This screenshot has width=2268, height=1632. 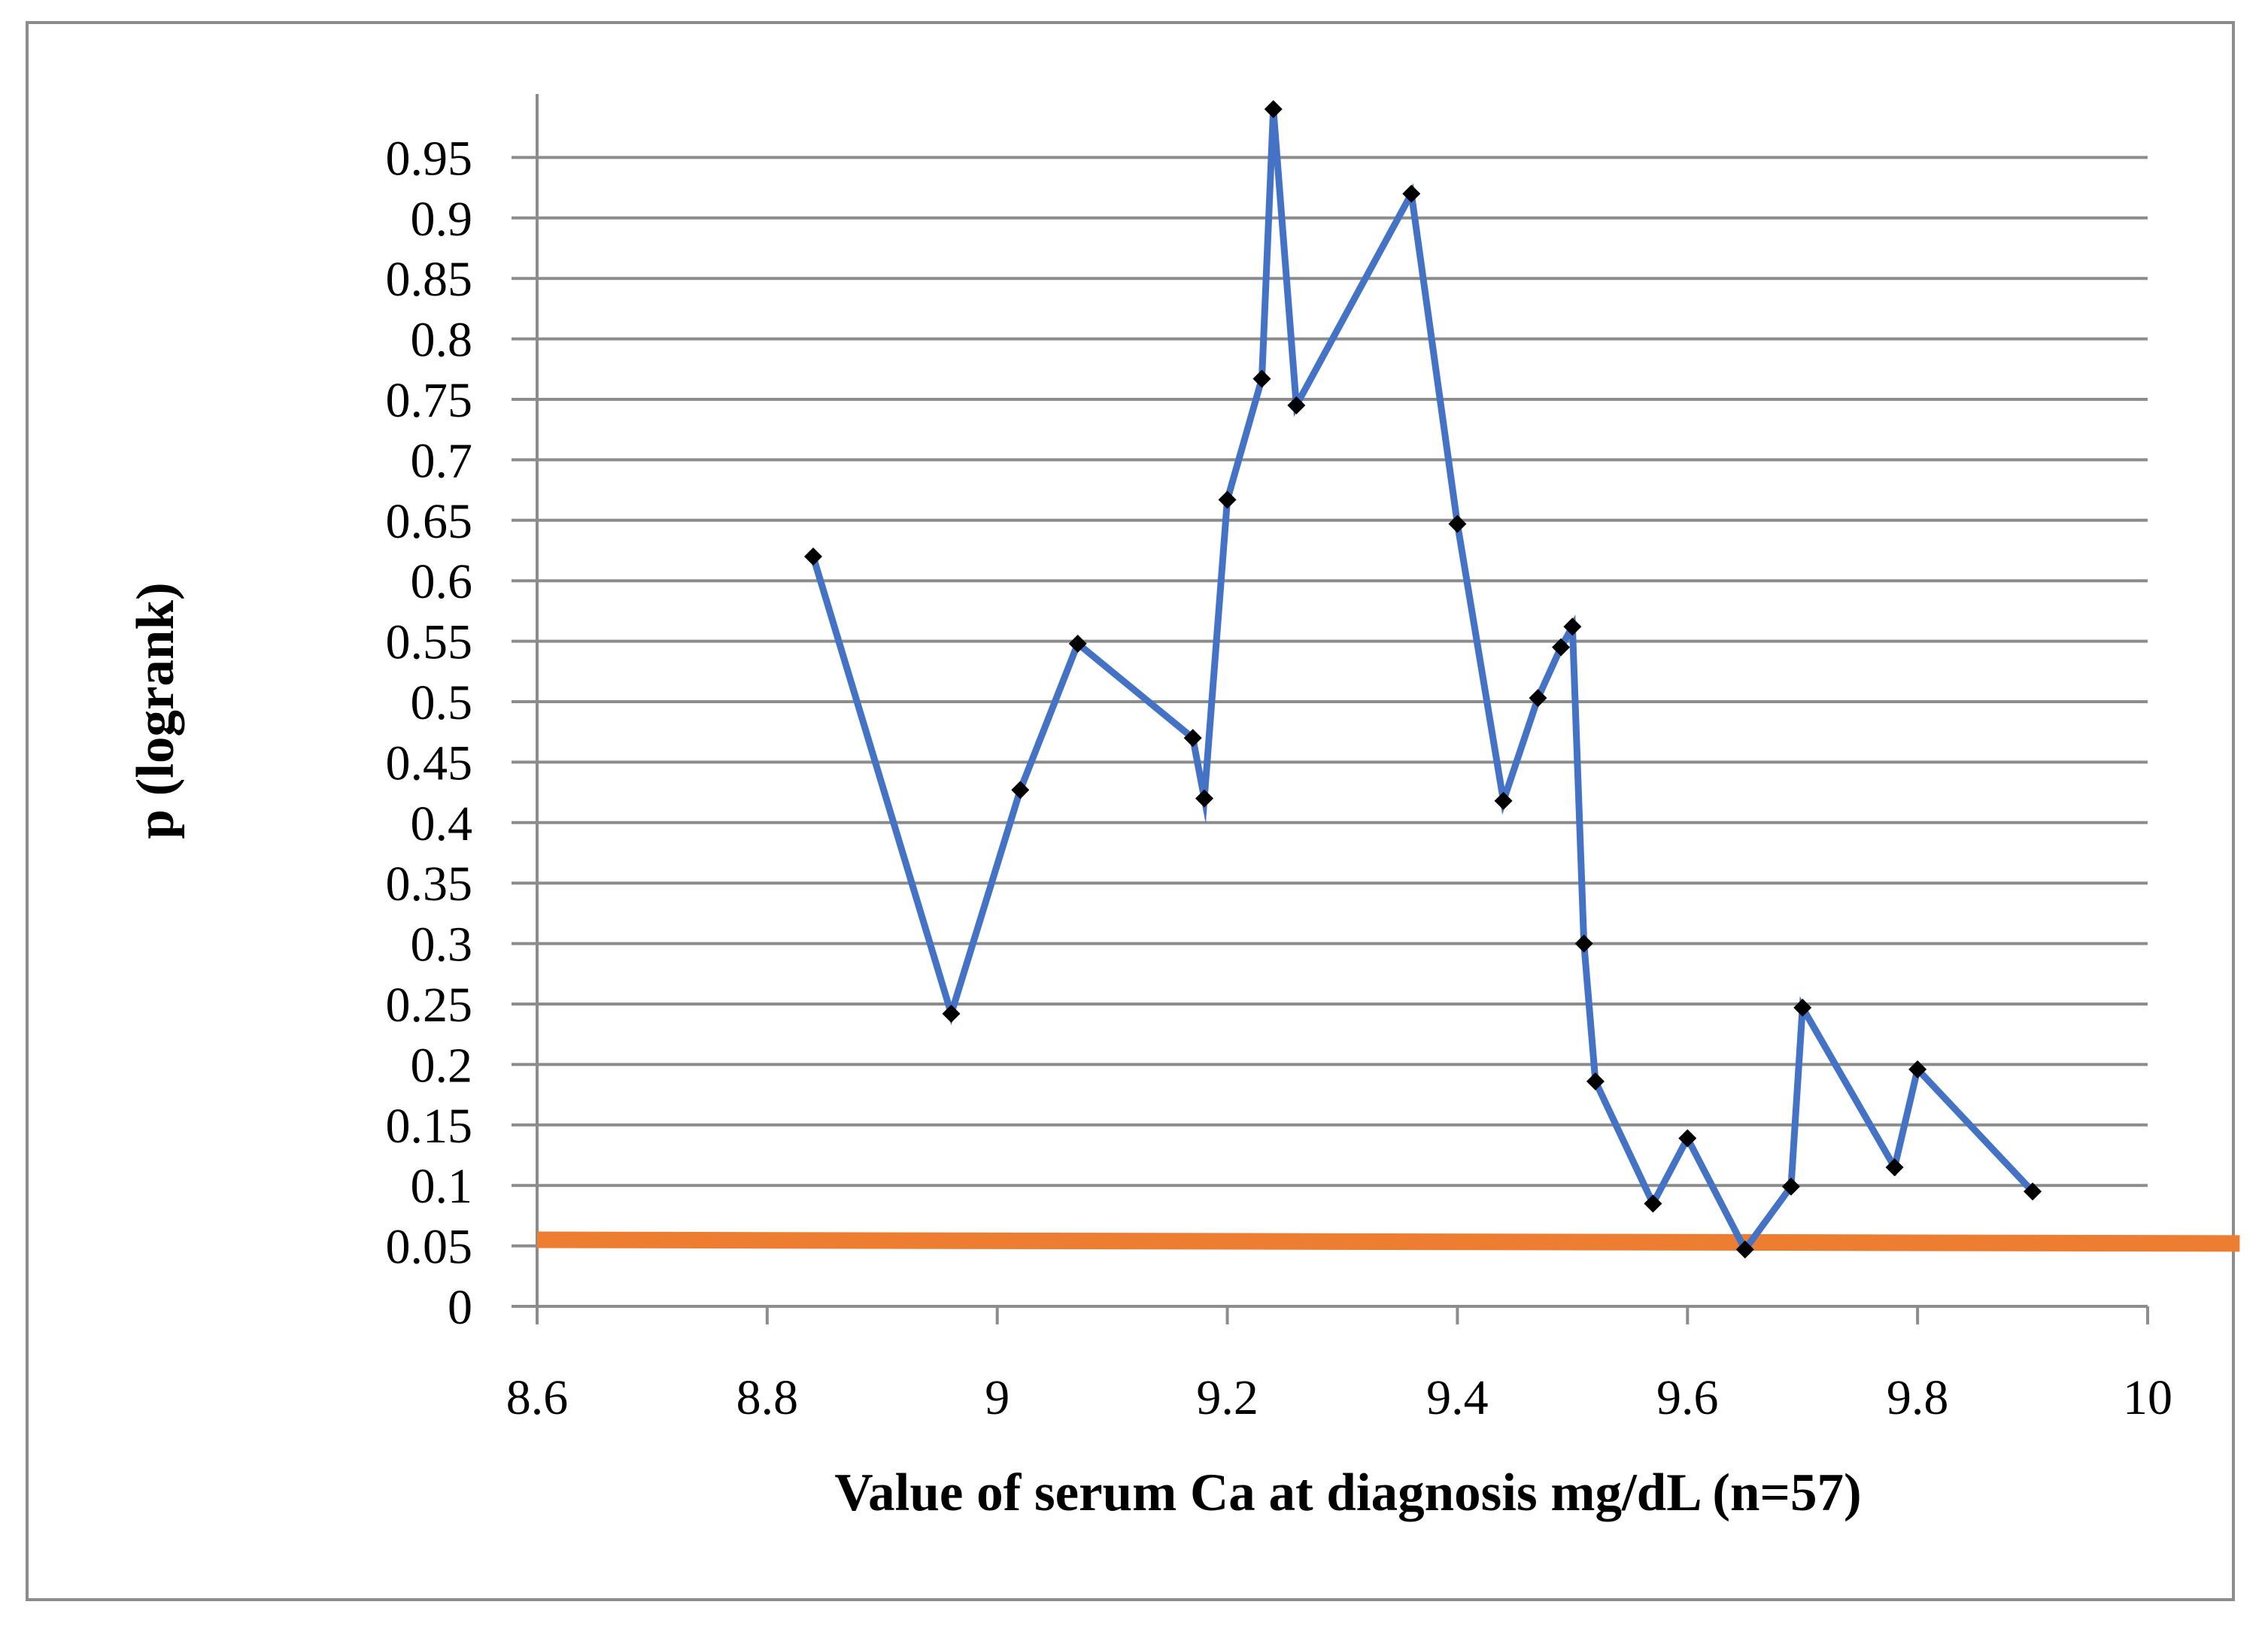 I want to click on y-tick-label: 0.25, so click(x=429, y=1005).